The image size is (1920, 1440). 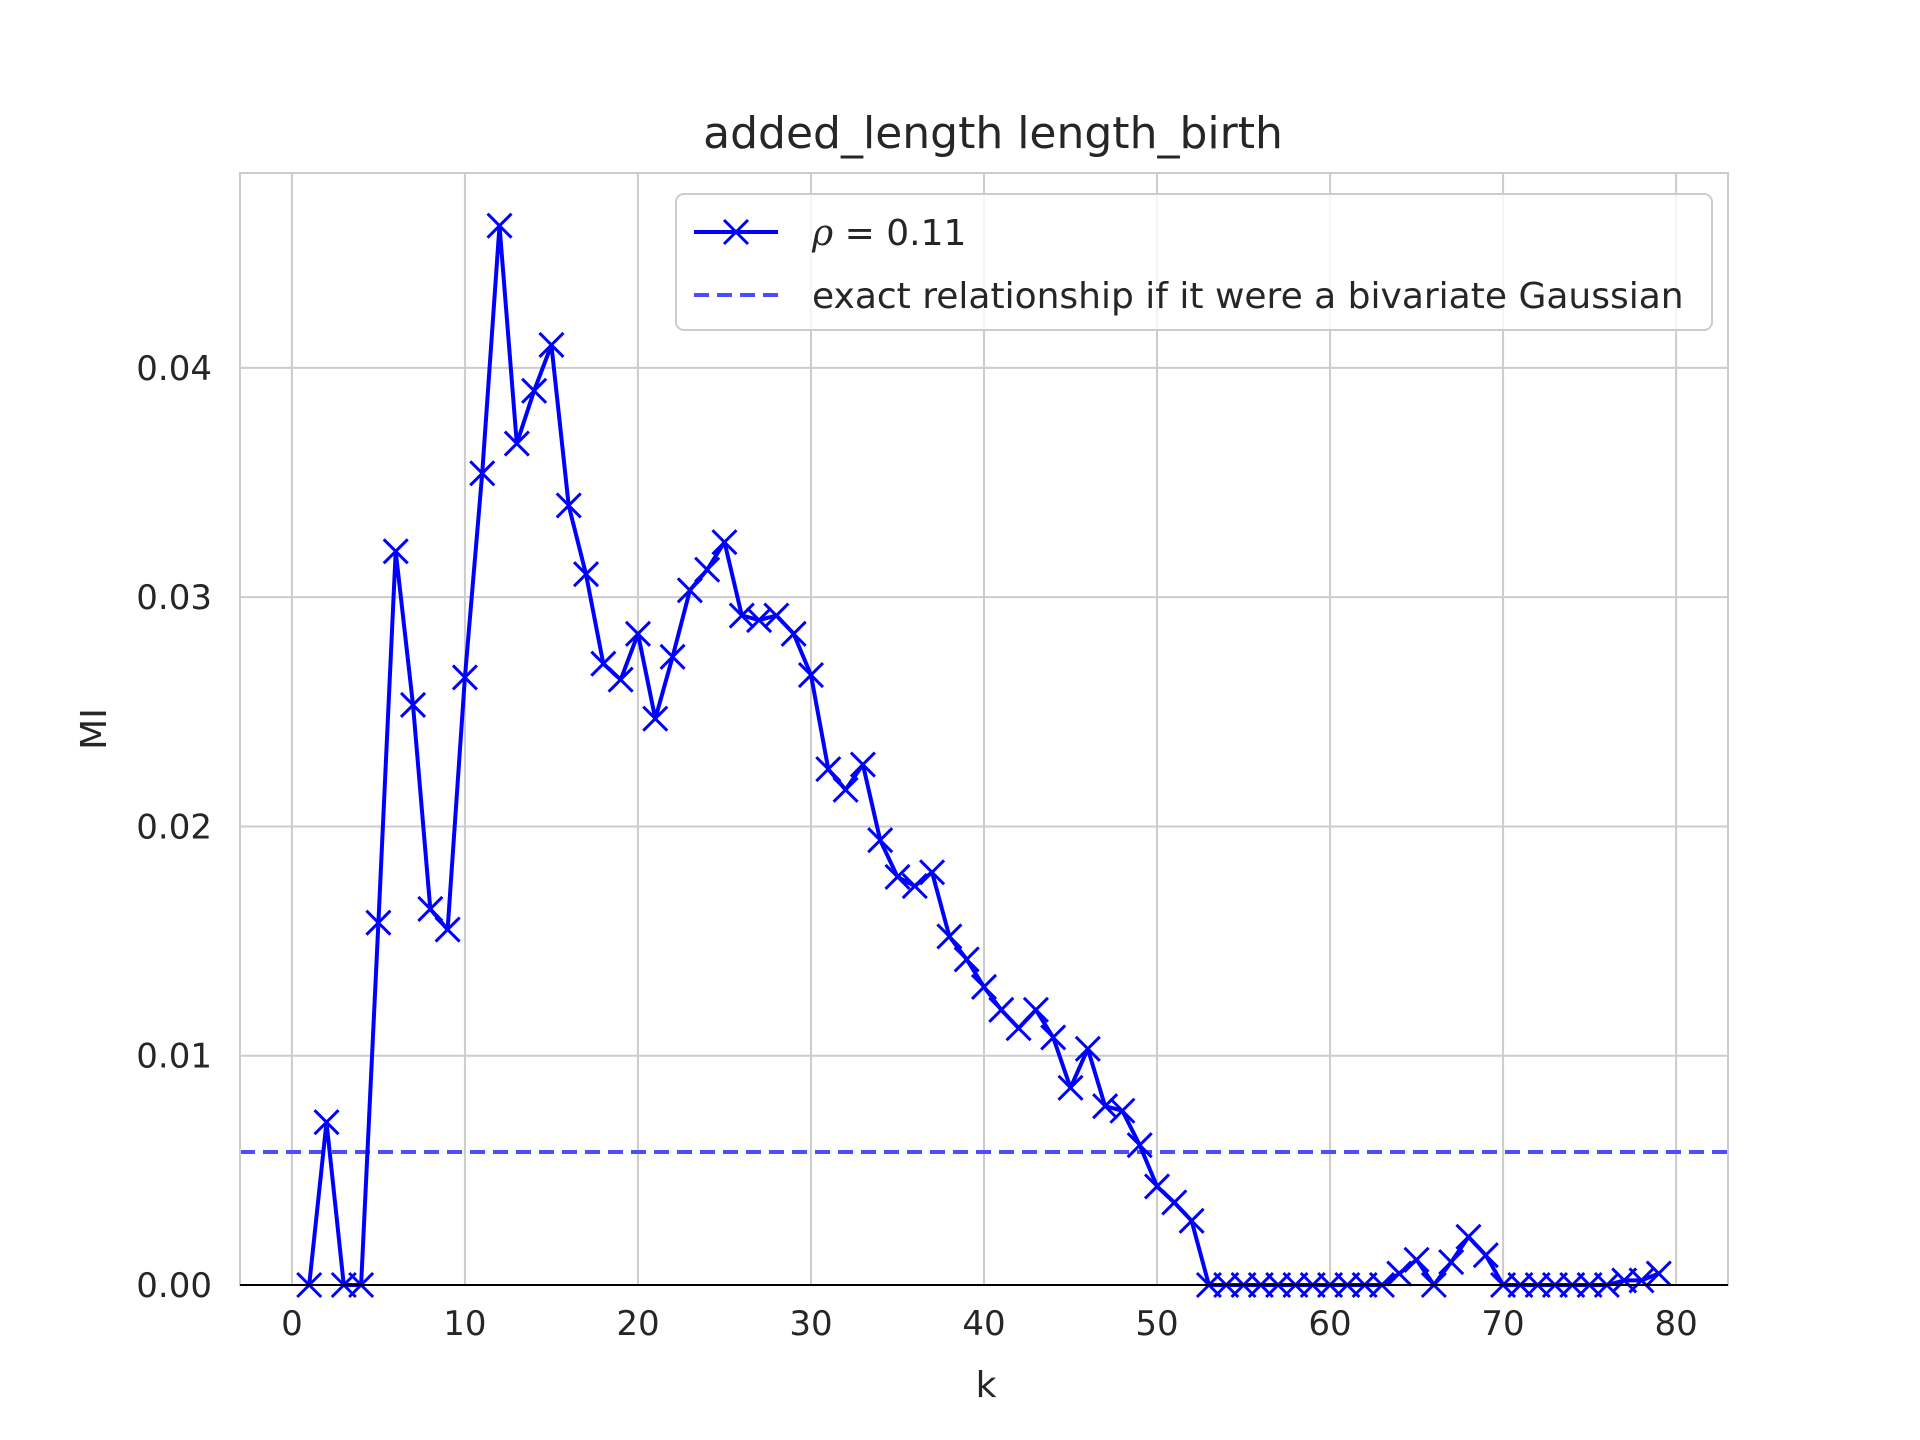 What do you see at coordinates (986, 1385) in the screenshot?
I see `x-axis-label: k` at bounding box center [986, 1385].